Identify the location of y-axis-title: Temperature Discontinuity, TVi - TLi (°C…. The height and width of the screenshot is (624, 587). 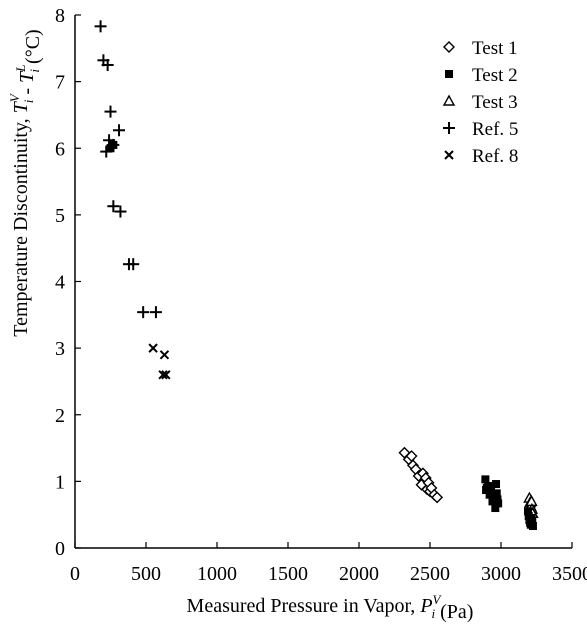
(25, 182).